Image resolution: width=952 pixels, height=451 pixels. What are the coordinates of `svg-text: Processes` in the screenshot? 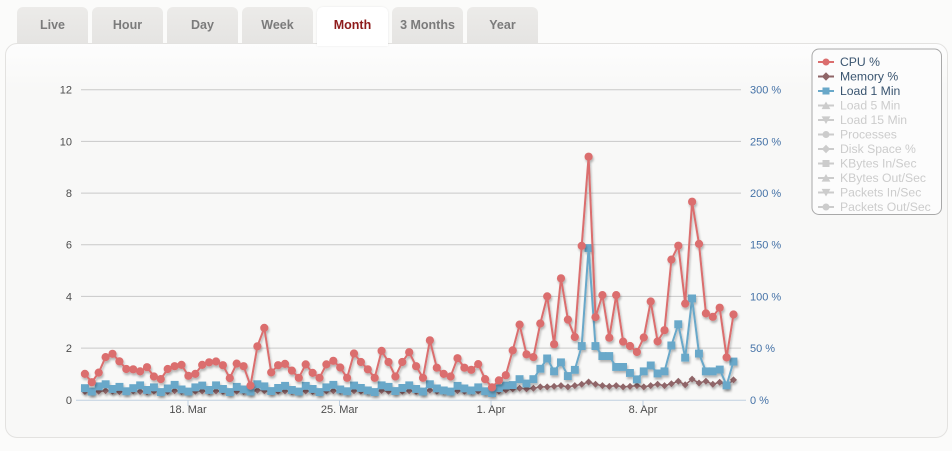 It's located at (868, 135).